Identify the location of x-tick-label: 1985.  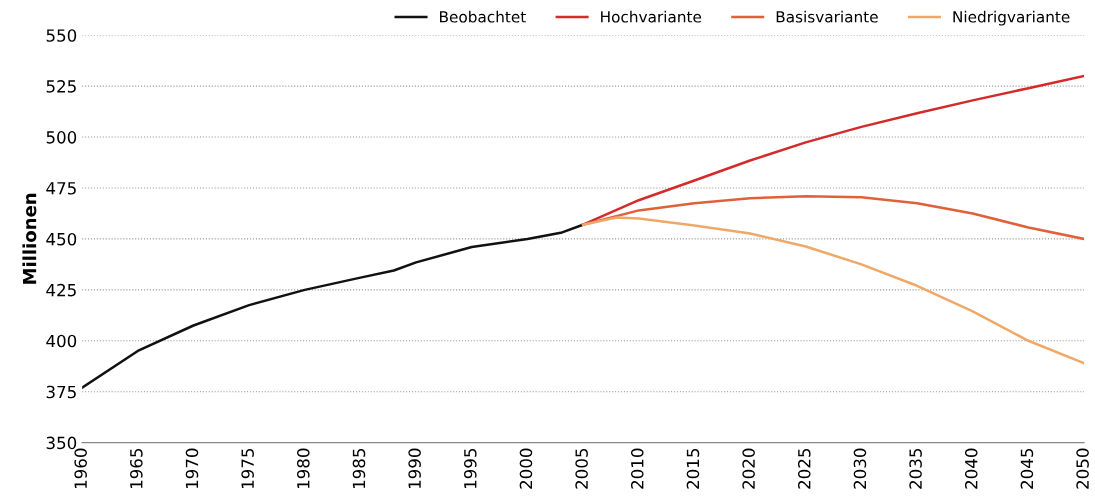
(359, 468).